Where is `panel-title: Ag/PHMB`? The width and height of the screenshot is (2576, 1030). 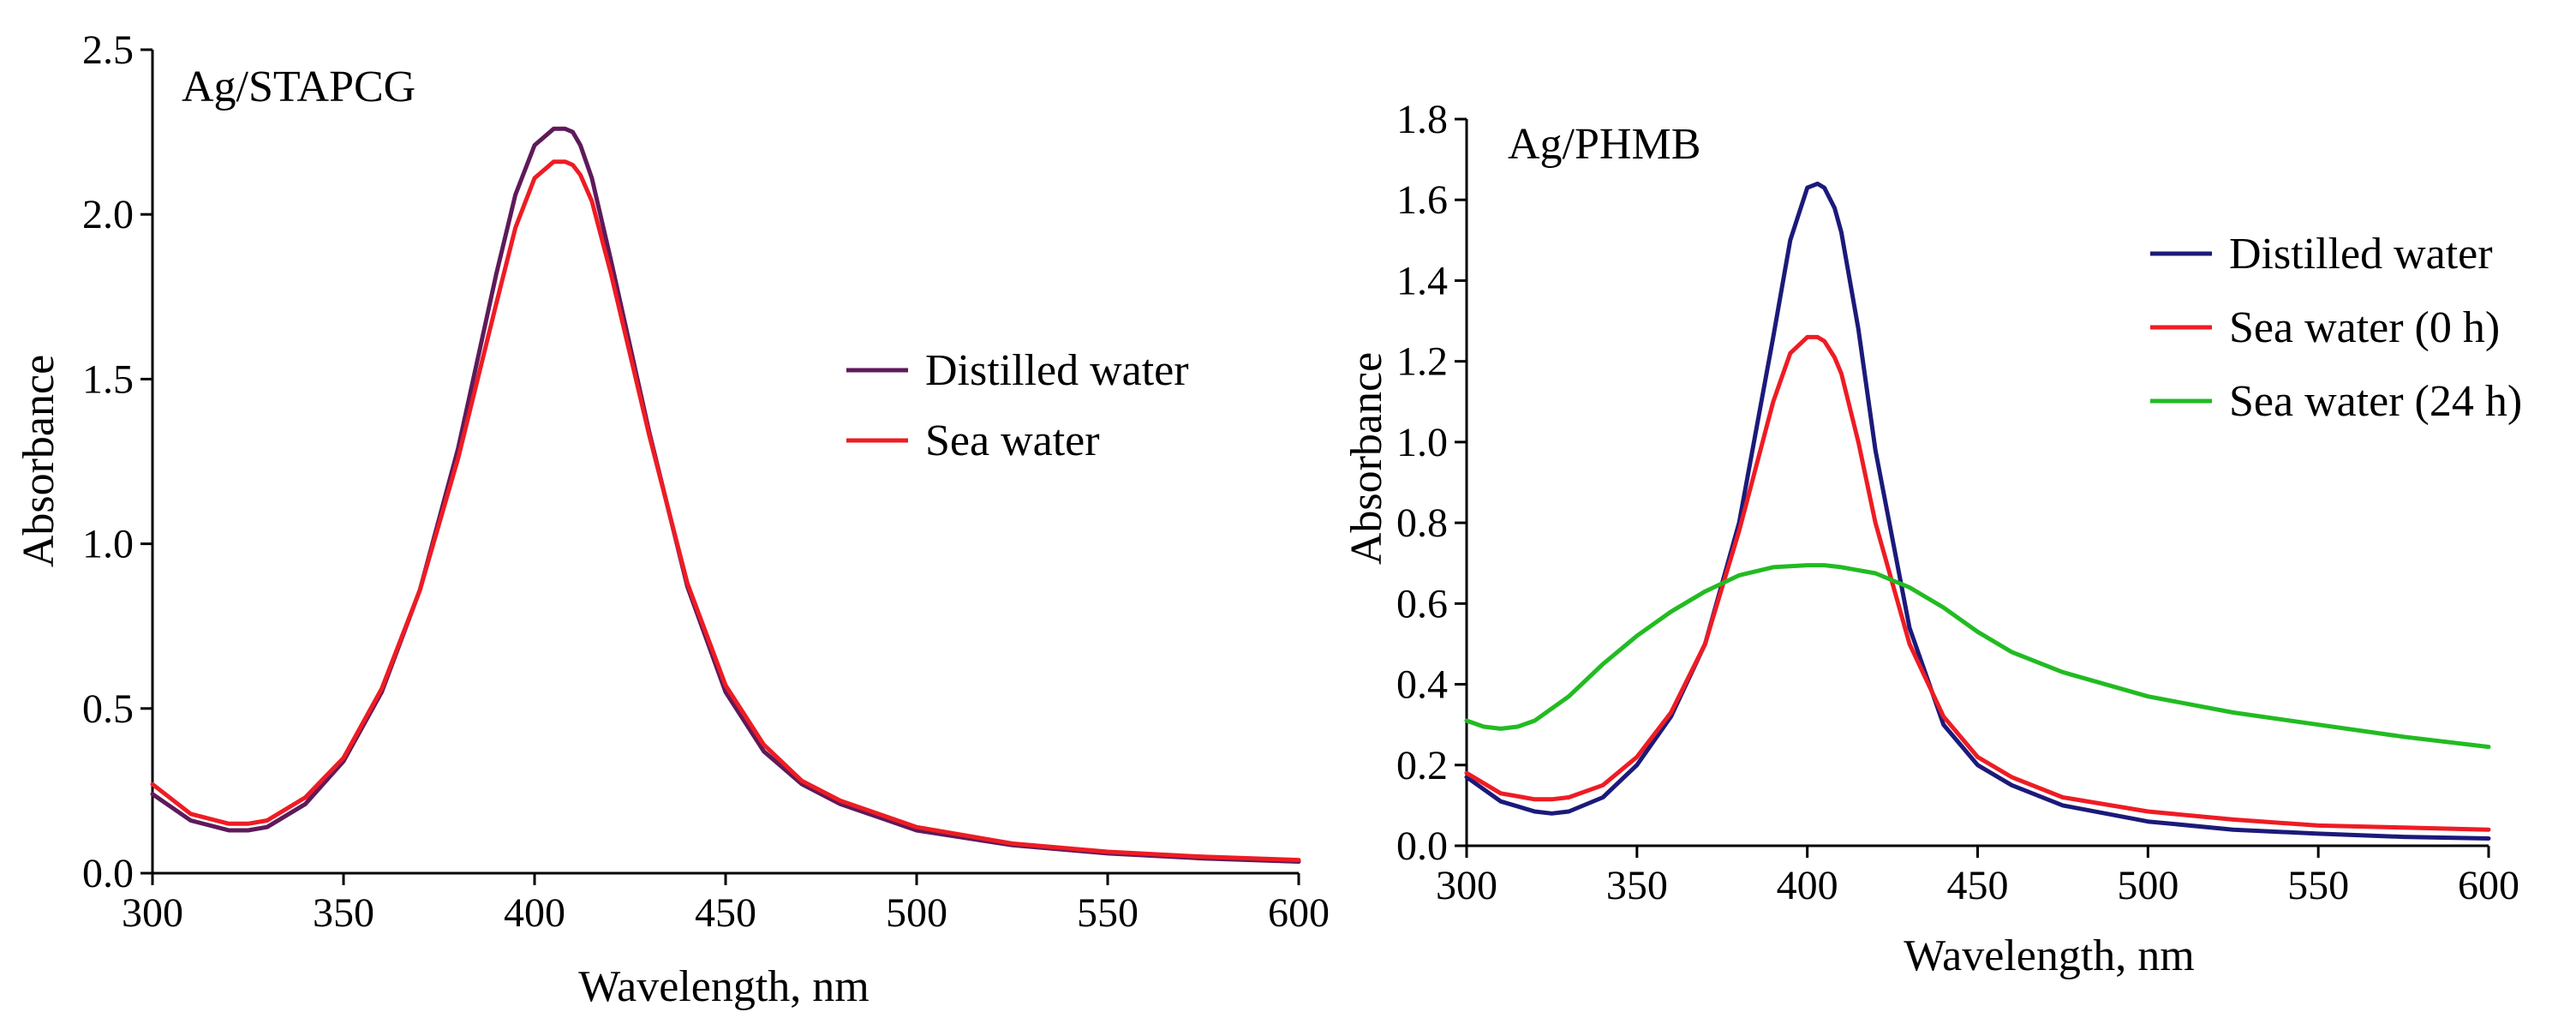 panel-title: Ag/PHMB is located at coordinates (1604, 144).